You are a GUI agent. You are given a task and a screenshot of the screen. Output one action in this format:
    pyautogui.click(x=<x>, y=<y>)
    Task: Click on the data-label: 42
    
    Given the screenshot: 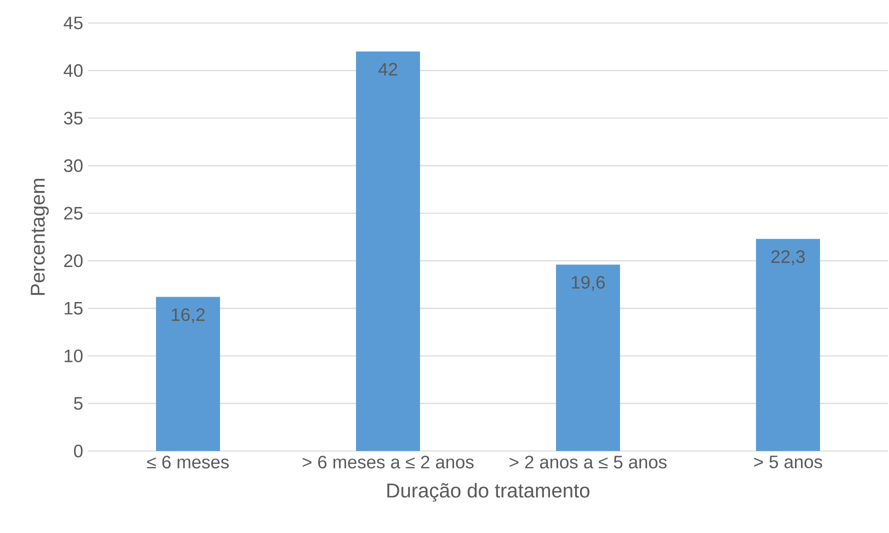 What is the action you would take?
    pyautogui.click(x=388, y=69)
    